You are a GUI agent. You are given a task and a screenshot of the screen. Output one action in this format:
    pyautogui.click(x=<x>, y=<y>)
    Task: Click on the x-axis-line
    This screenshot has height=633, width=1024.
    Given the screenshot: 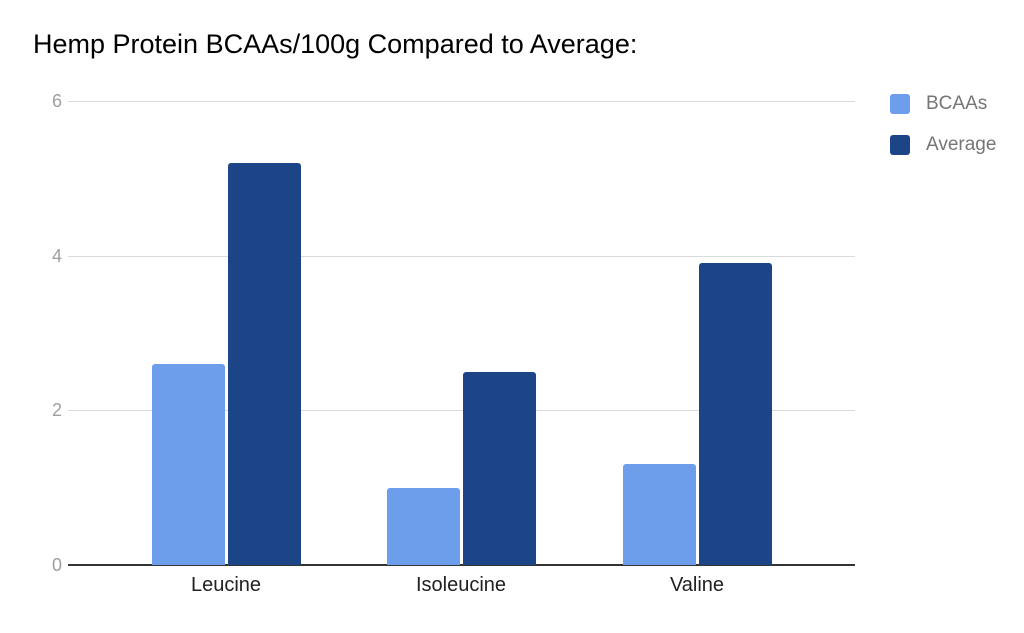 What is the action you would take?
    pyautogui.click(x=461, y=565)
    